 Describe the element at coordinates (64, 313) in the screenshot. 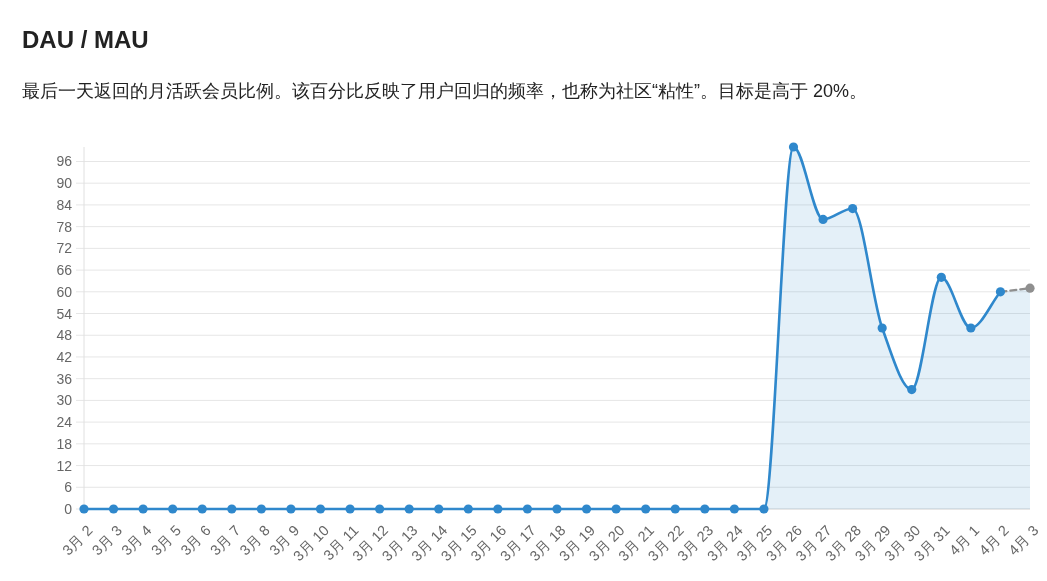

I see `y-tick-label: 54` at that location.